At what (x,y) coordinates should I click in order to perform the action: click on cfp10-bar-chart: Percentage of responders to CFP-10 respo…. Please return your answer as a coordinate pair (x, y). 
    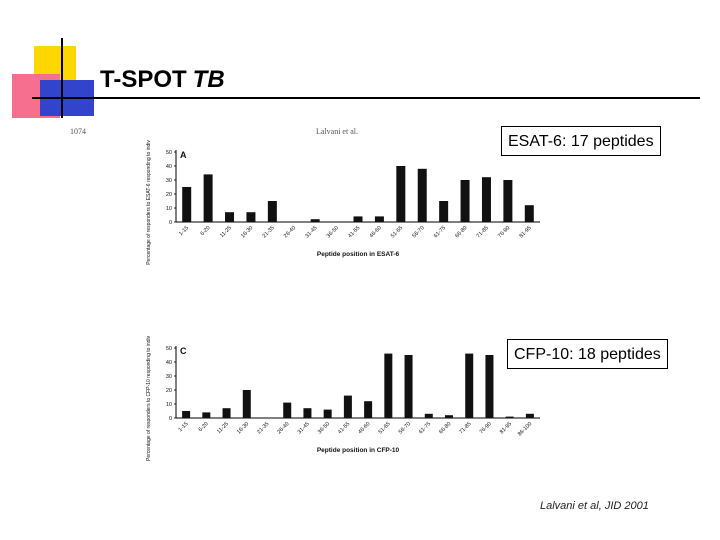
    Looking at the image, I should click on (343, 398).